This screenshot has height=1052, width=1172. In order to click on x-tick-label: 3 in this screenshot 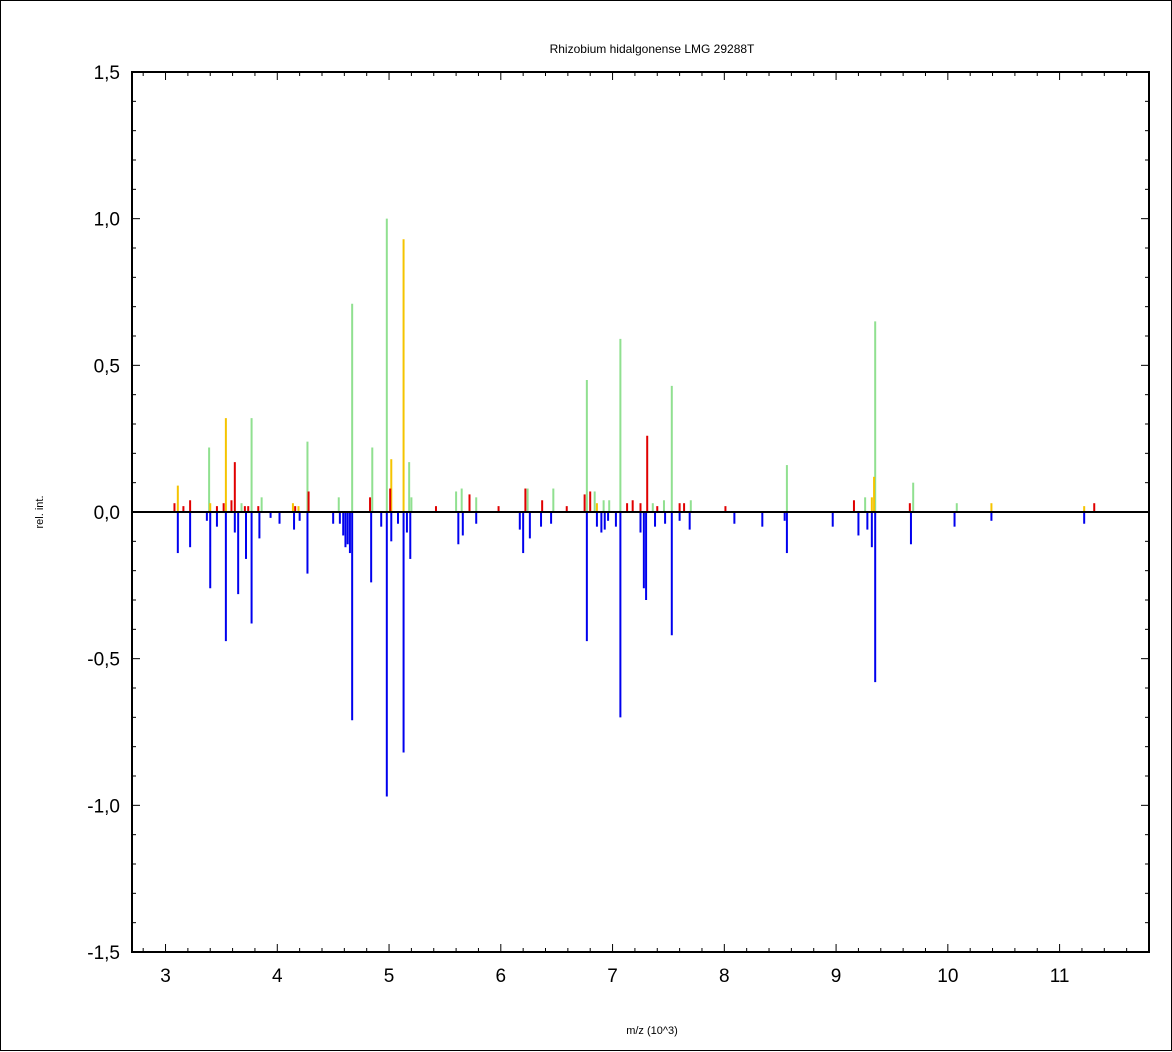, I will do `click(165, 976)`.